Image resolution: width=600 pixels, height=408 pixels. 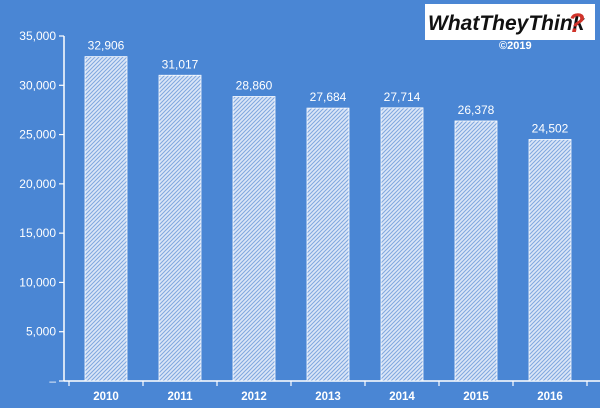 I want to click on y-tick-label: 5,000, so click(x=41, y=332).